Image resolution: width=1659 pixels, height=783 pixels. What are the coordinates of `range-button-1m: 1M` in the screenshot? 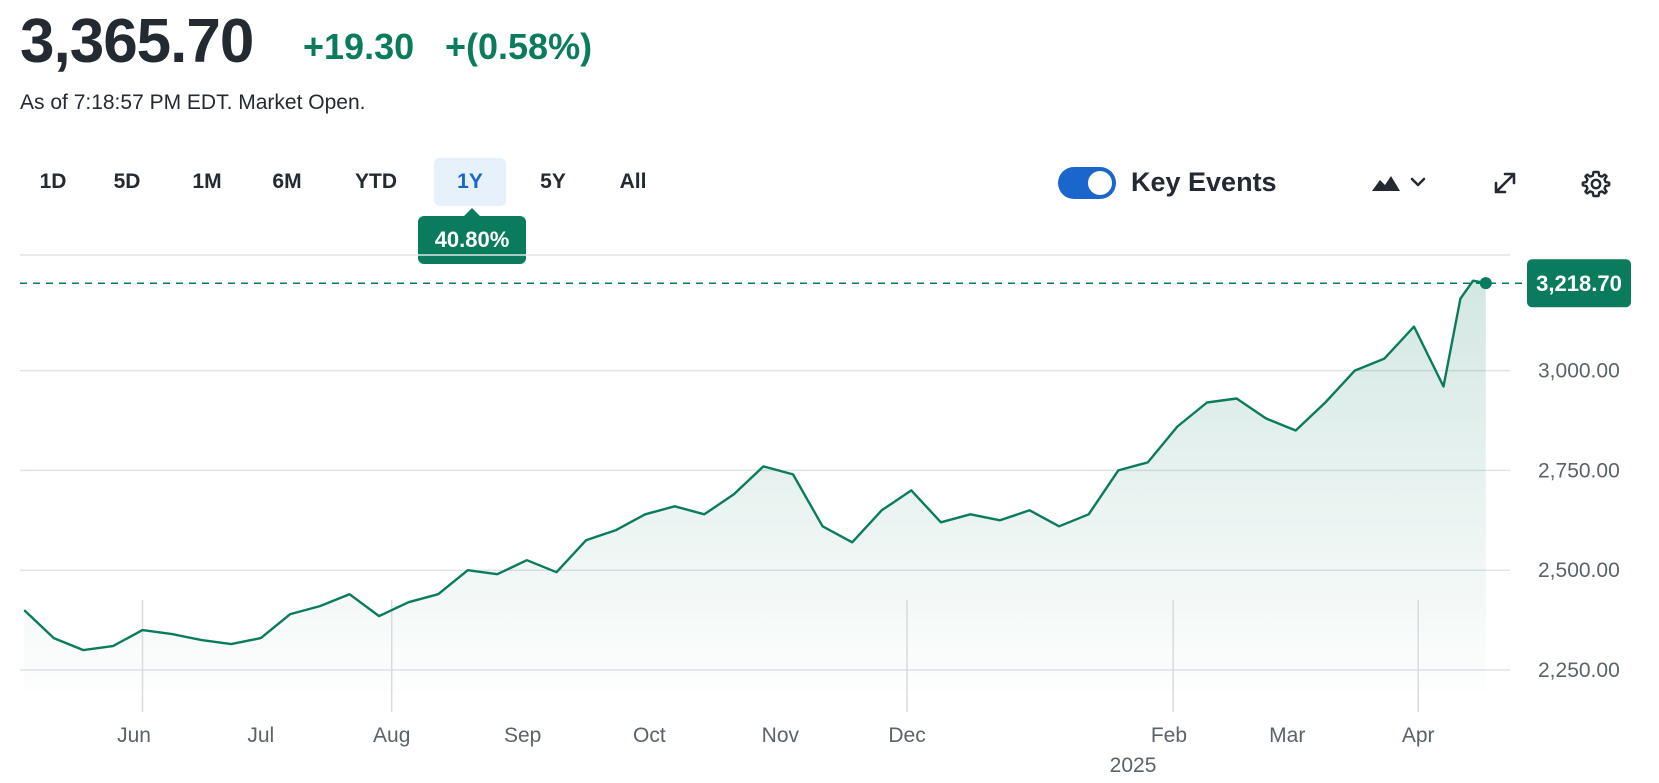 It's located at (207, 181).